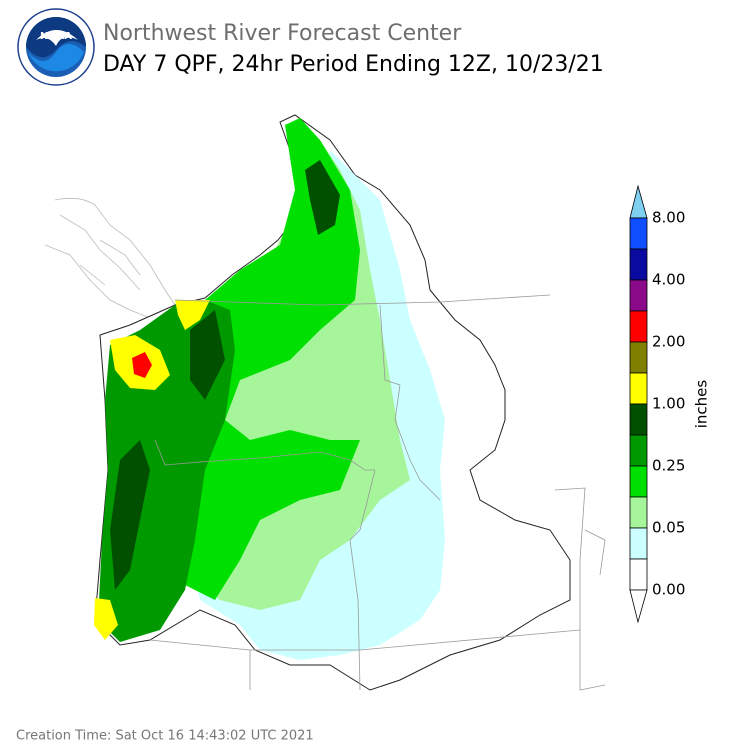 This screenshot has width=756, height=756. What do you see at coordinates (272, 359) in the screenshot?
I see `precip-1.00` at bounding box center [272, 359].